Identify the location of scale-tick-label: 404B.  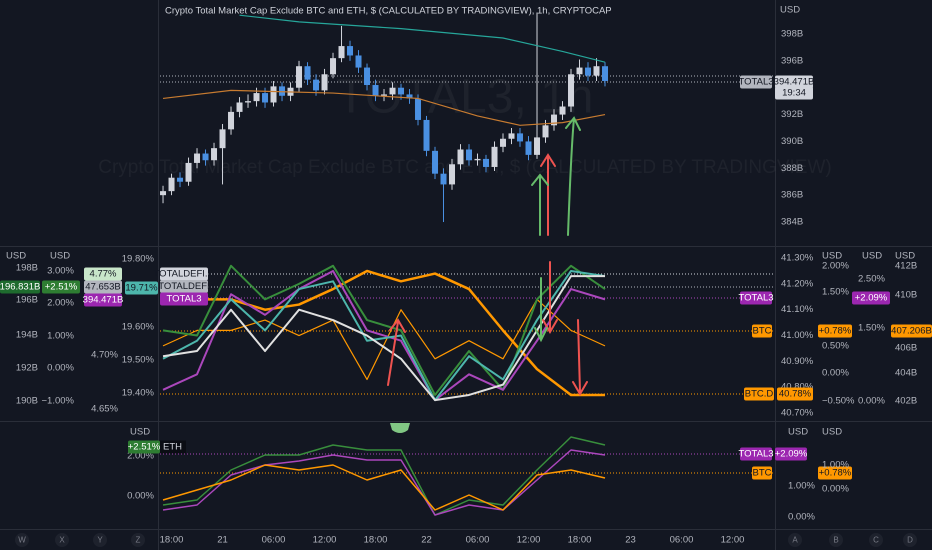
(906, 373).